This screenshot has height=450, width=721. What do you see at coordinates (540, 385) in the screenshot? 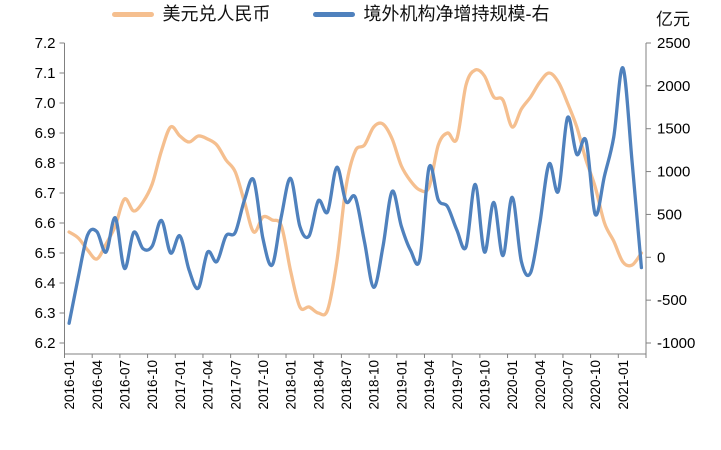
I see `svg-text: 2020-04` at bounding box center [540, 385].